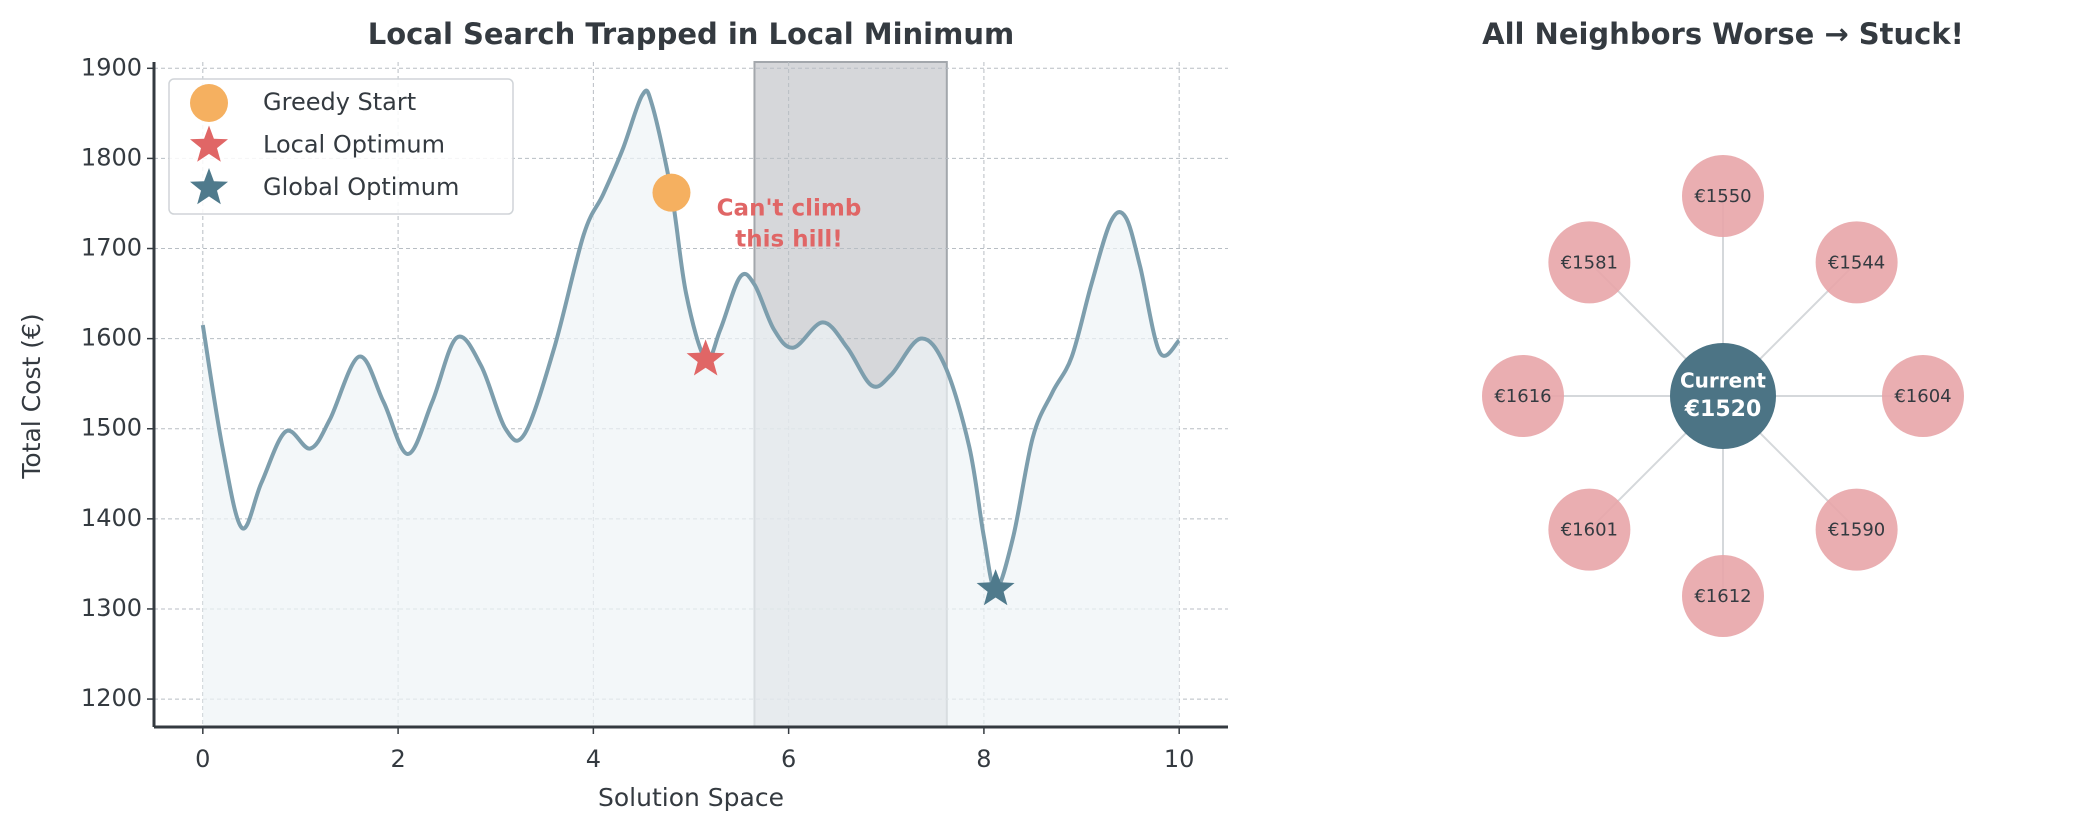 Image resolution: width=2075 pixels, height=837 pixels. I want to click on x-tick-label: 8, so click(983, 759).